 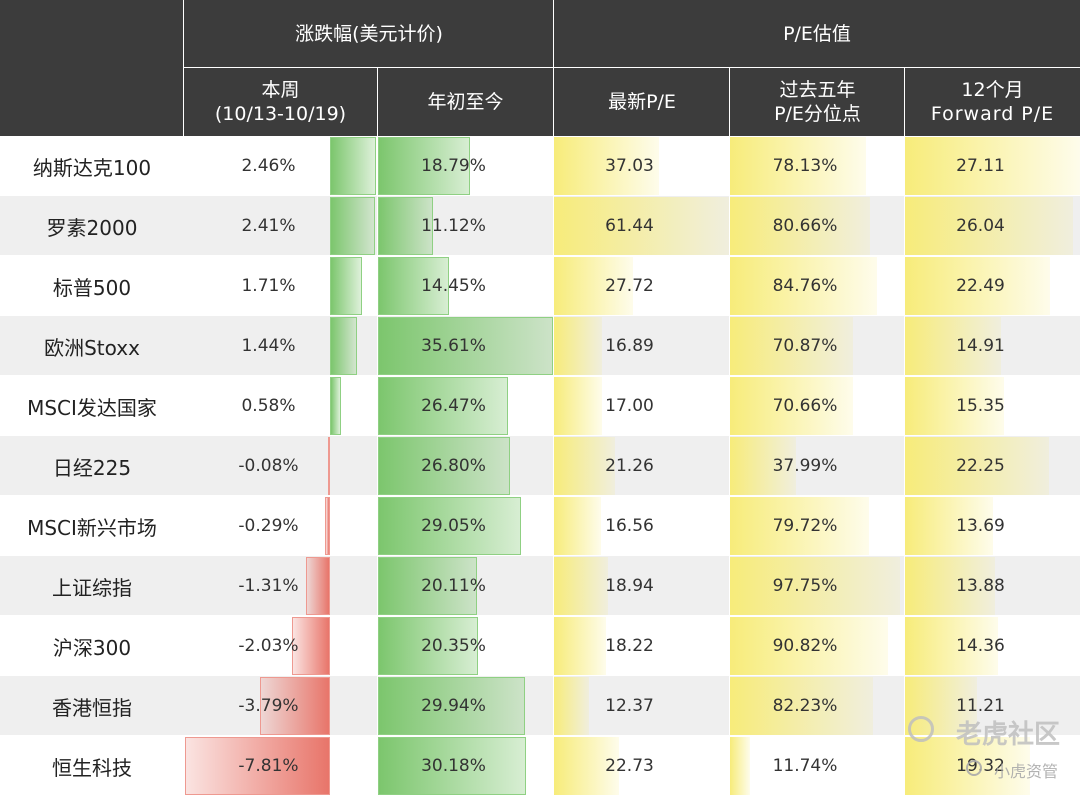 I want to click on value-fwd: 14.91, so click(x=980, y=346).